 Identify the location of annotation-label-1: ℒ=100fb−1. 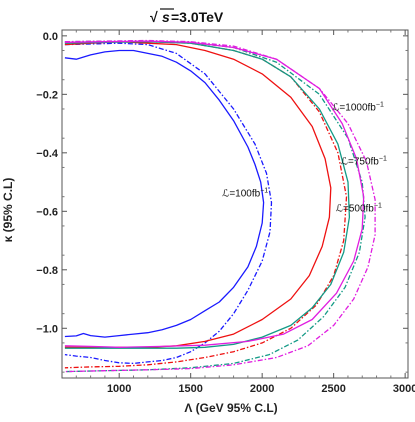
(245, 194).